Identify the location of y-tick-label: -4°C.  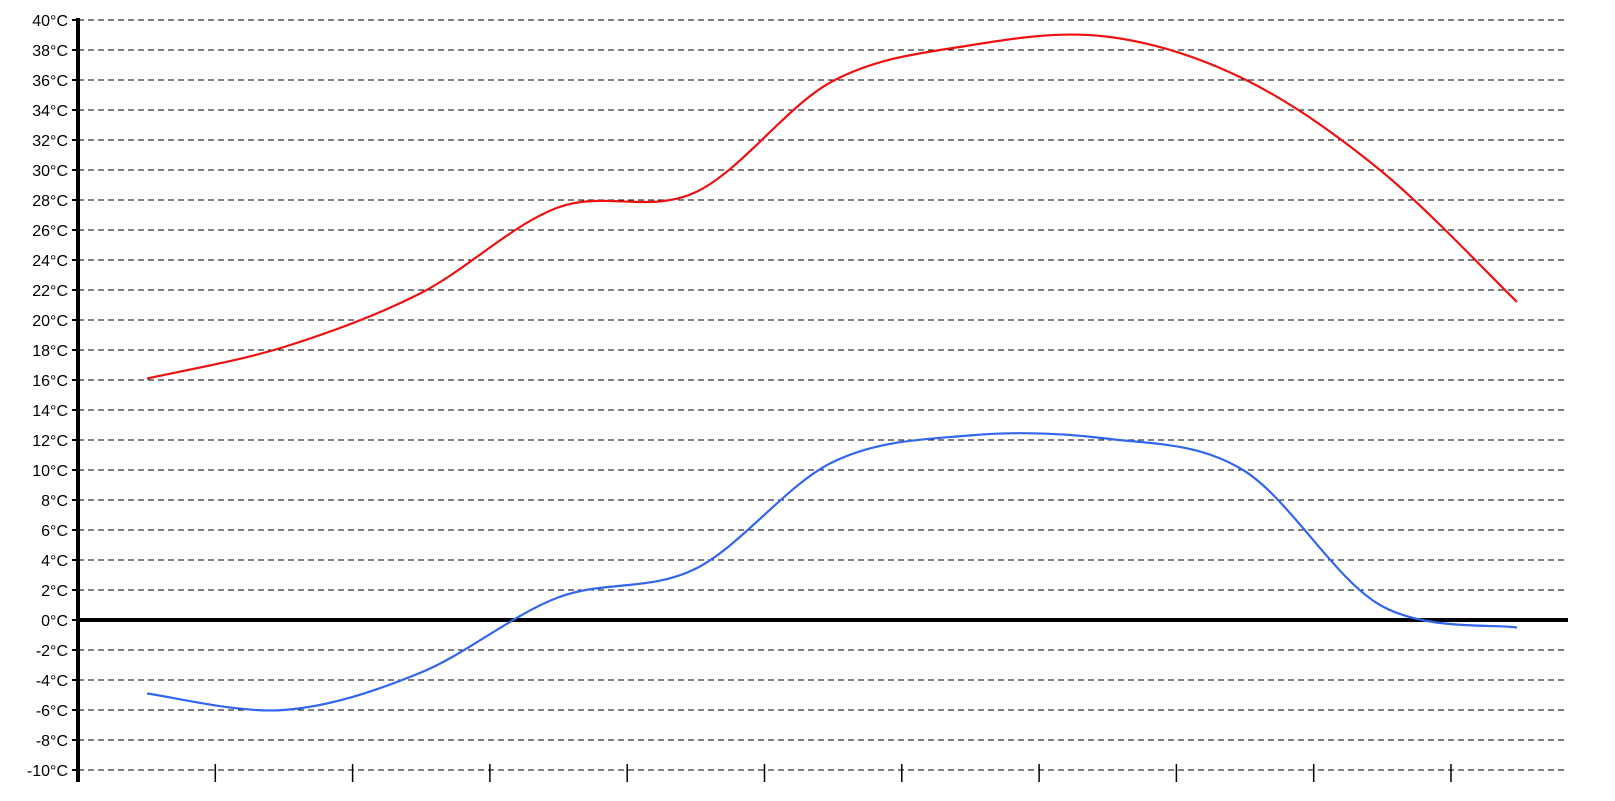
(52, 681).